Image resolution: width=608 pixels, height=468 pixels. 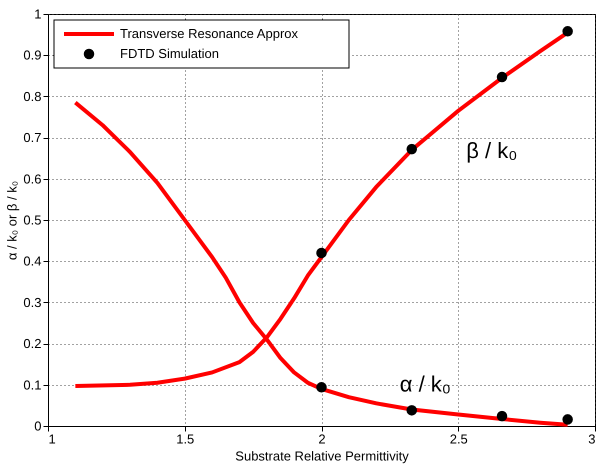 I want to click on y-tick-label: 0.3, so click(x=32, y=302).